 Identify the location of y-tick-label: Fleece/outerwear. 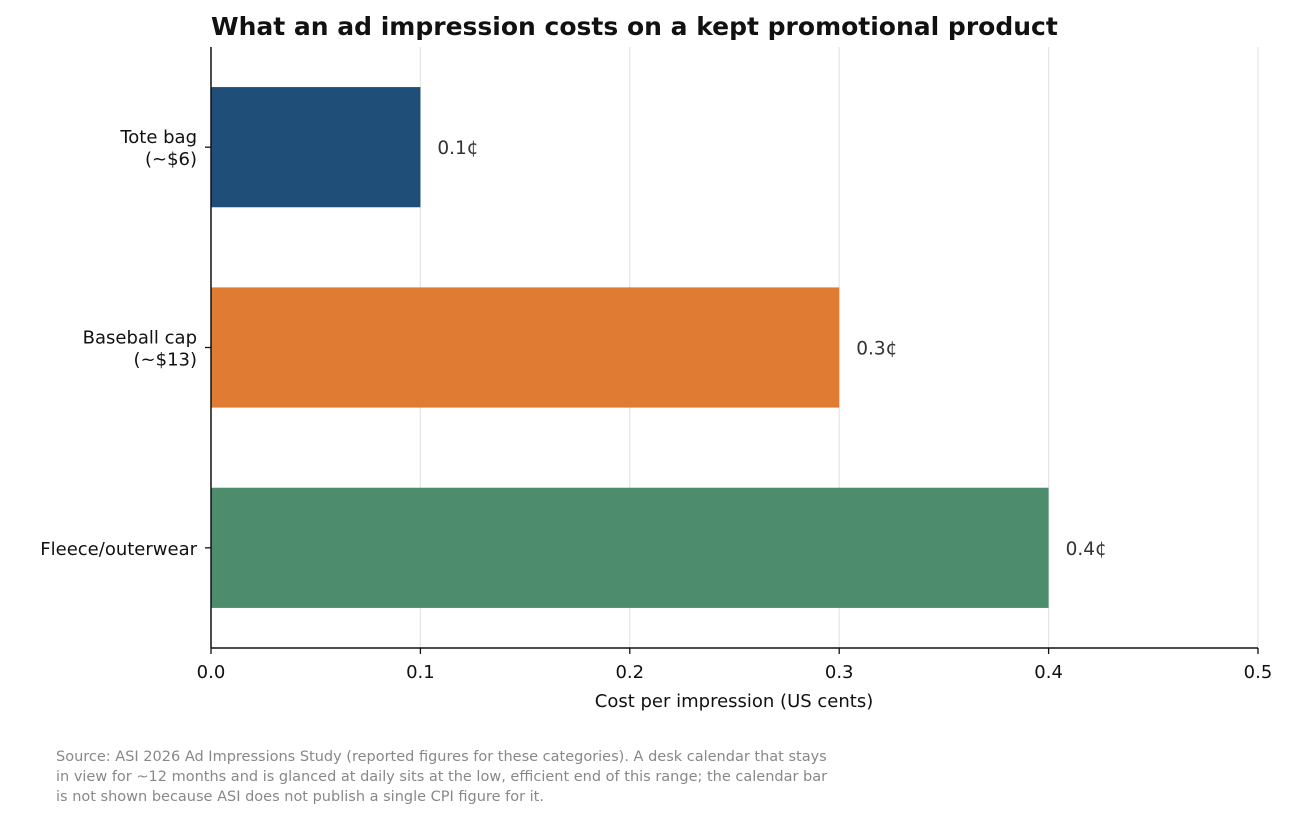
(118, 549).